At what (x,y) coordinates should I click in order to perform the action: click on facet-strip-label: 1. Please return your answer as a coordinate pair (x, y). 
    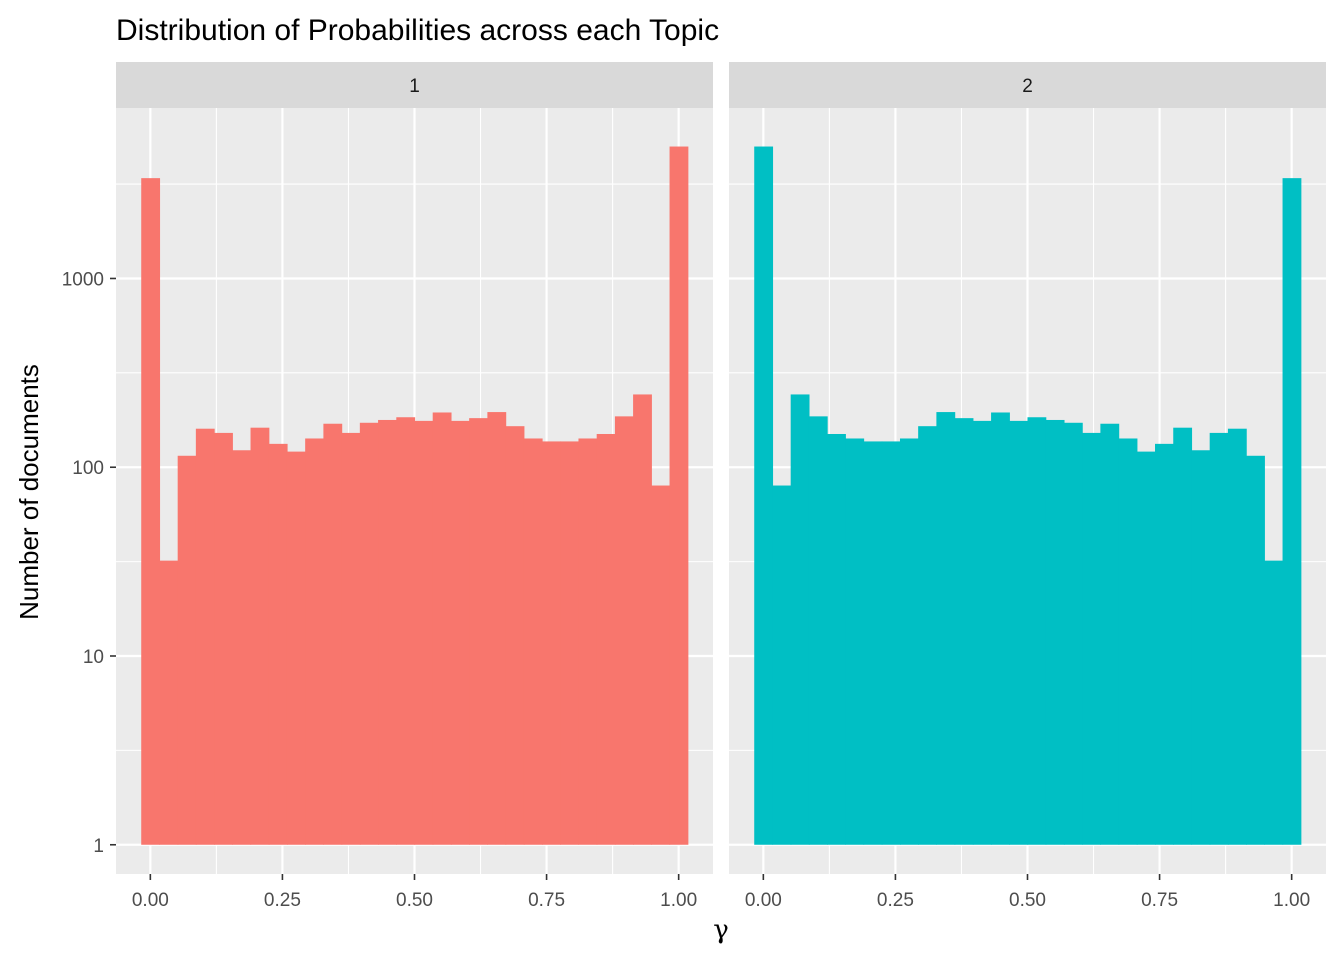
    Looking at the image, I should click on (414, 86).